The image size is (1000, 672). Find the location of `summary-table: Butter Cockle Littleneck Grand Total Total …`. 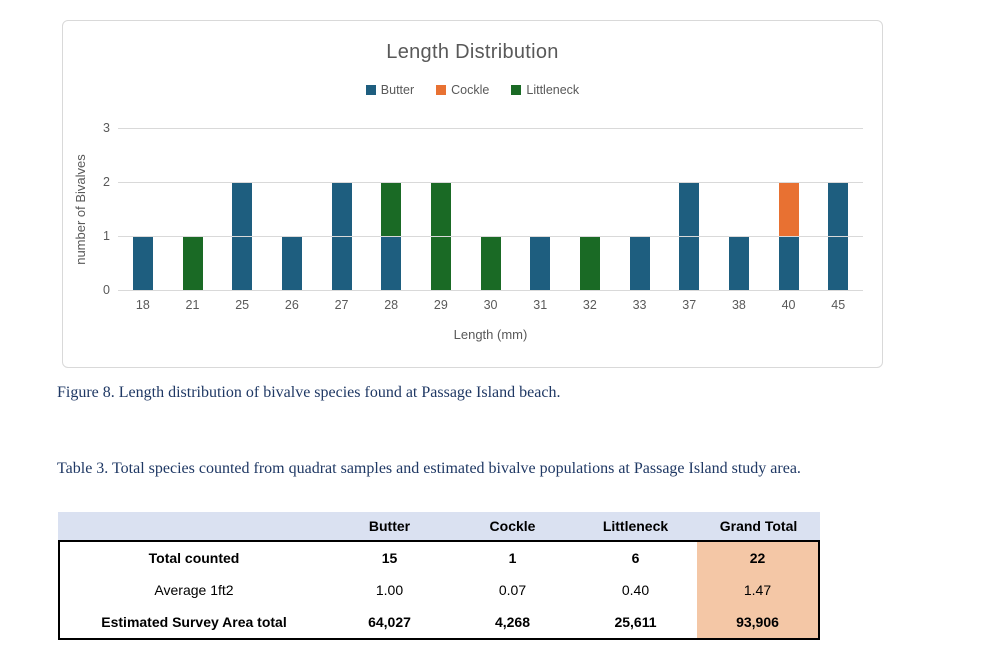

summary-table: Butter Cockle Littleneck Grand Total Total … is located at coordinates (439, 576).